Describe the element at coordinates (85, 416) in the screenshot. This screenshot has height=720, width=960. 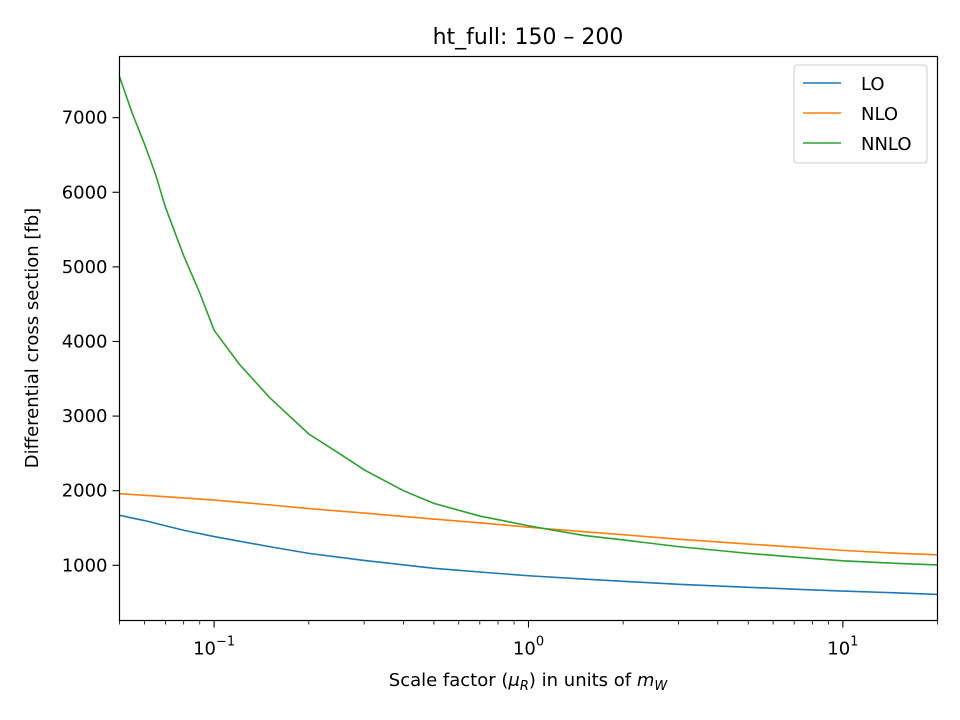
I see `y-tick-label: 3000` at that location.